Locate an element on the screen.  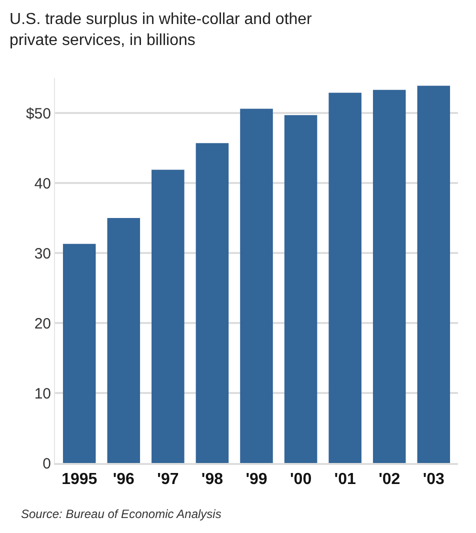
x-tick-label: '01 is located at coordinates (345, 479).